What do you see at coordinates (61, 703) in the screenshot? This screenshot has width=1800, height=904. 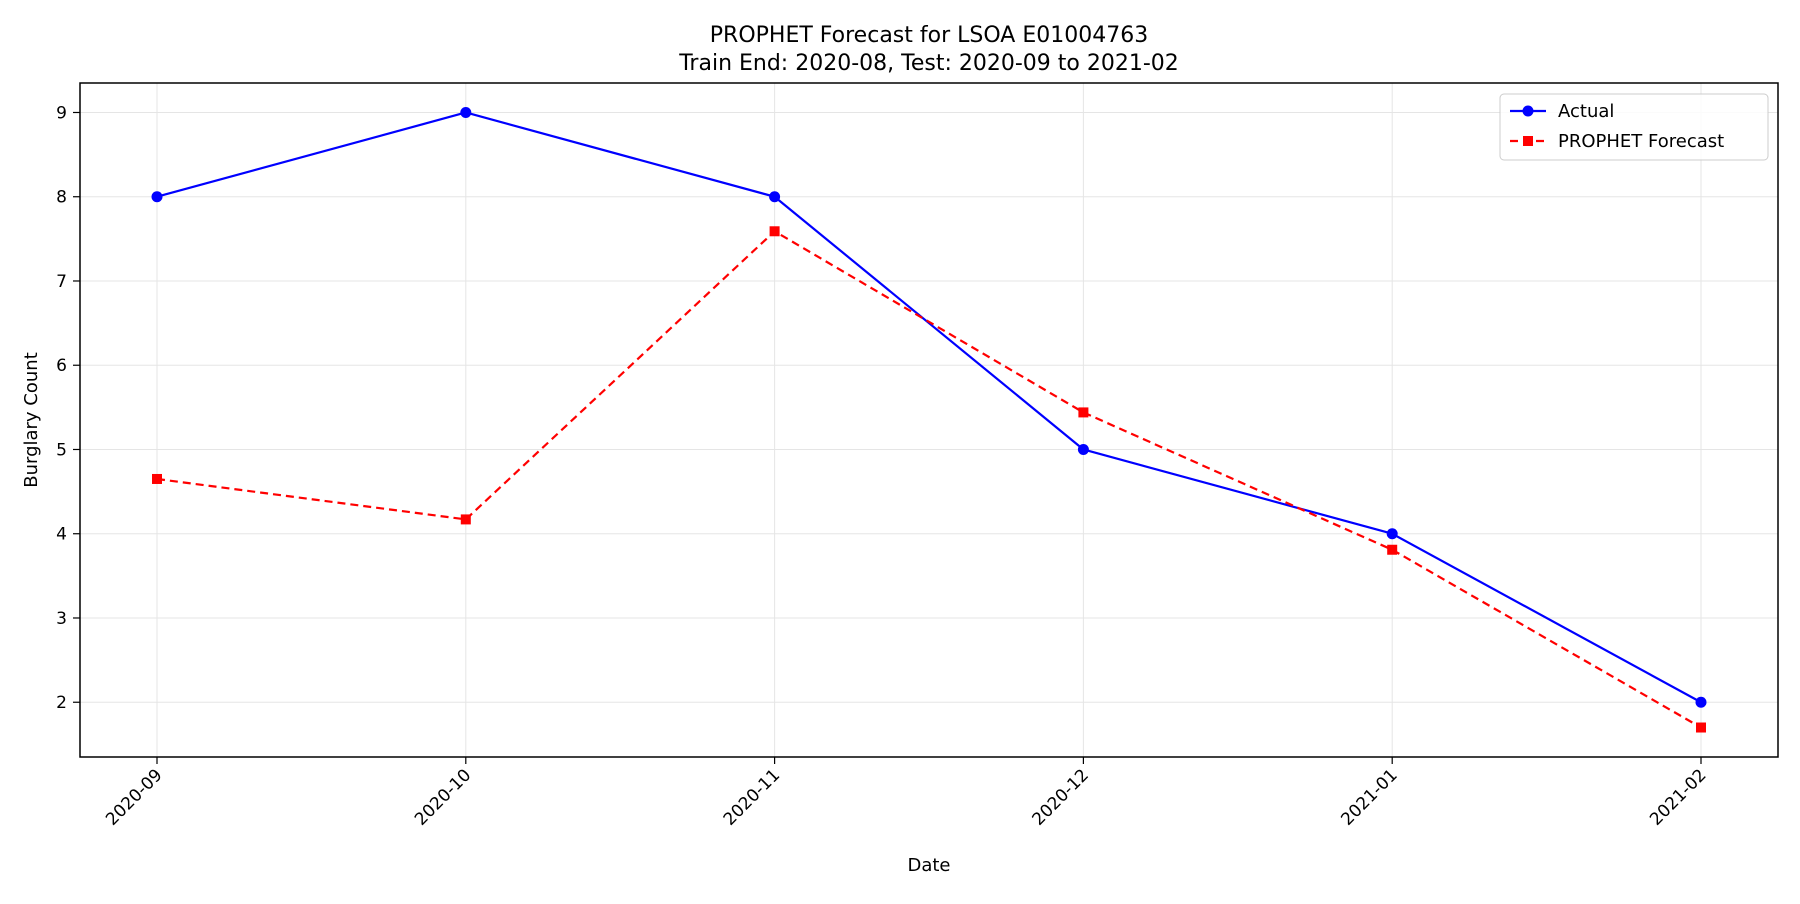 I see `y-tick-label: 2` at bounding box center [61, 703].